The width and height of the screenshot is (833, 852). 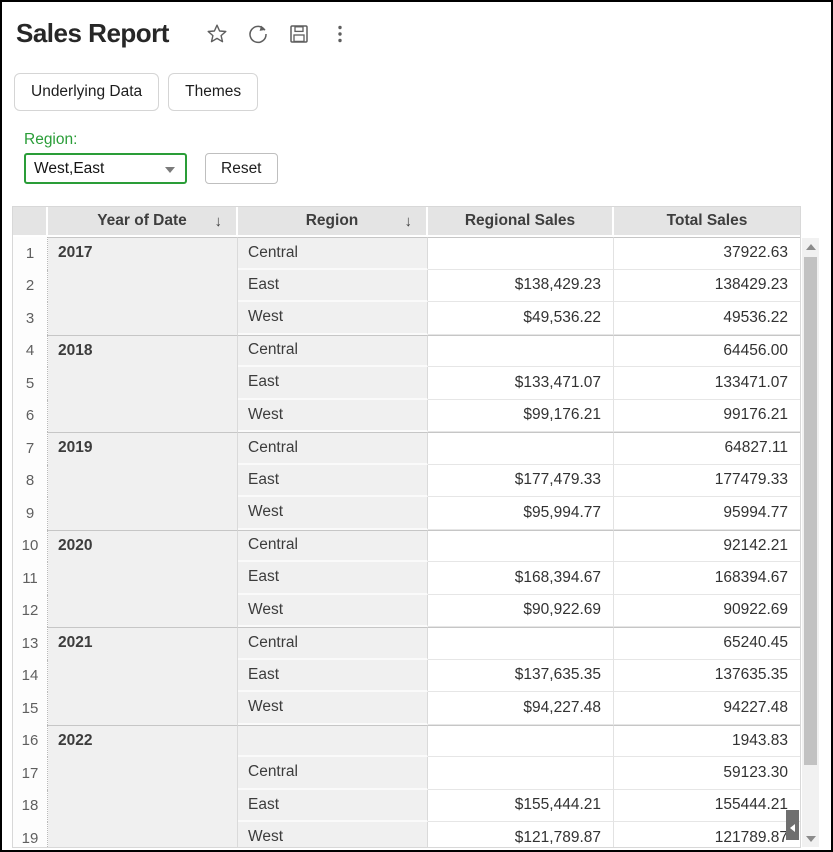 What do you see at coordinates (333, 222) in the screenshot?
I see `column-header-region: Region ↓` at bounding box center [333, 222].